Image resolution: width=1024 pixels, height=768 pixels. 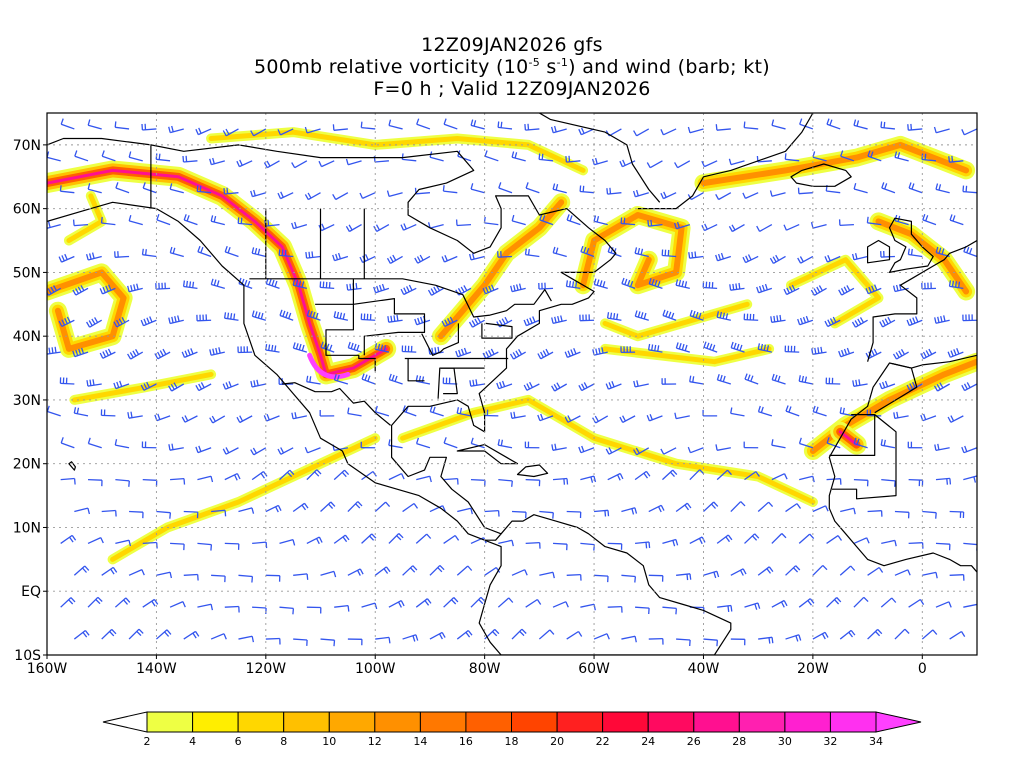 I want to click on lat-label: 50N, so click(x=27, y=273).